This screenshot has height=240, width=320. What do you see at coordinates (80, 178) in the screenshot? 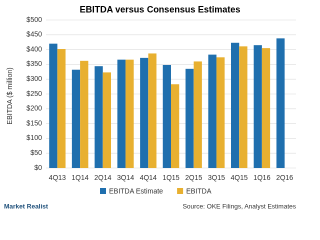
I see `x-tick-label: 1Q14` at bounding box center [80, 178].